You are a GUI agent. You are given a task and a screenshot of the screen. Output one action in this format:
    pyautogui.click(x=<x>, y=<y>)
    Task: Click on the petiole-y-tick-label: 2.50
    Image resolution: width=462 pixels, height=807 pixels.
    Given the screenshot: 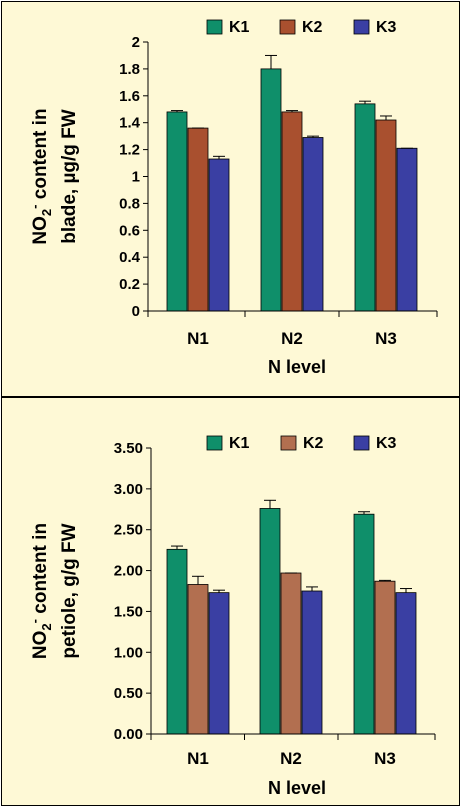 What is the action you would take?
    pyautogui.click(x=128, y=530)
    